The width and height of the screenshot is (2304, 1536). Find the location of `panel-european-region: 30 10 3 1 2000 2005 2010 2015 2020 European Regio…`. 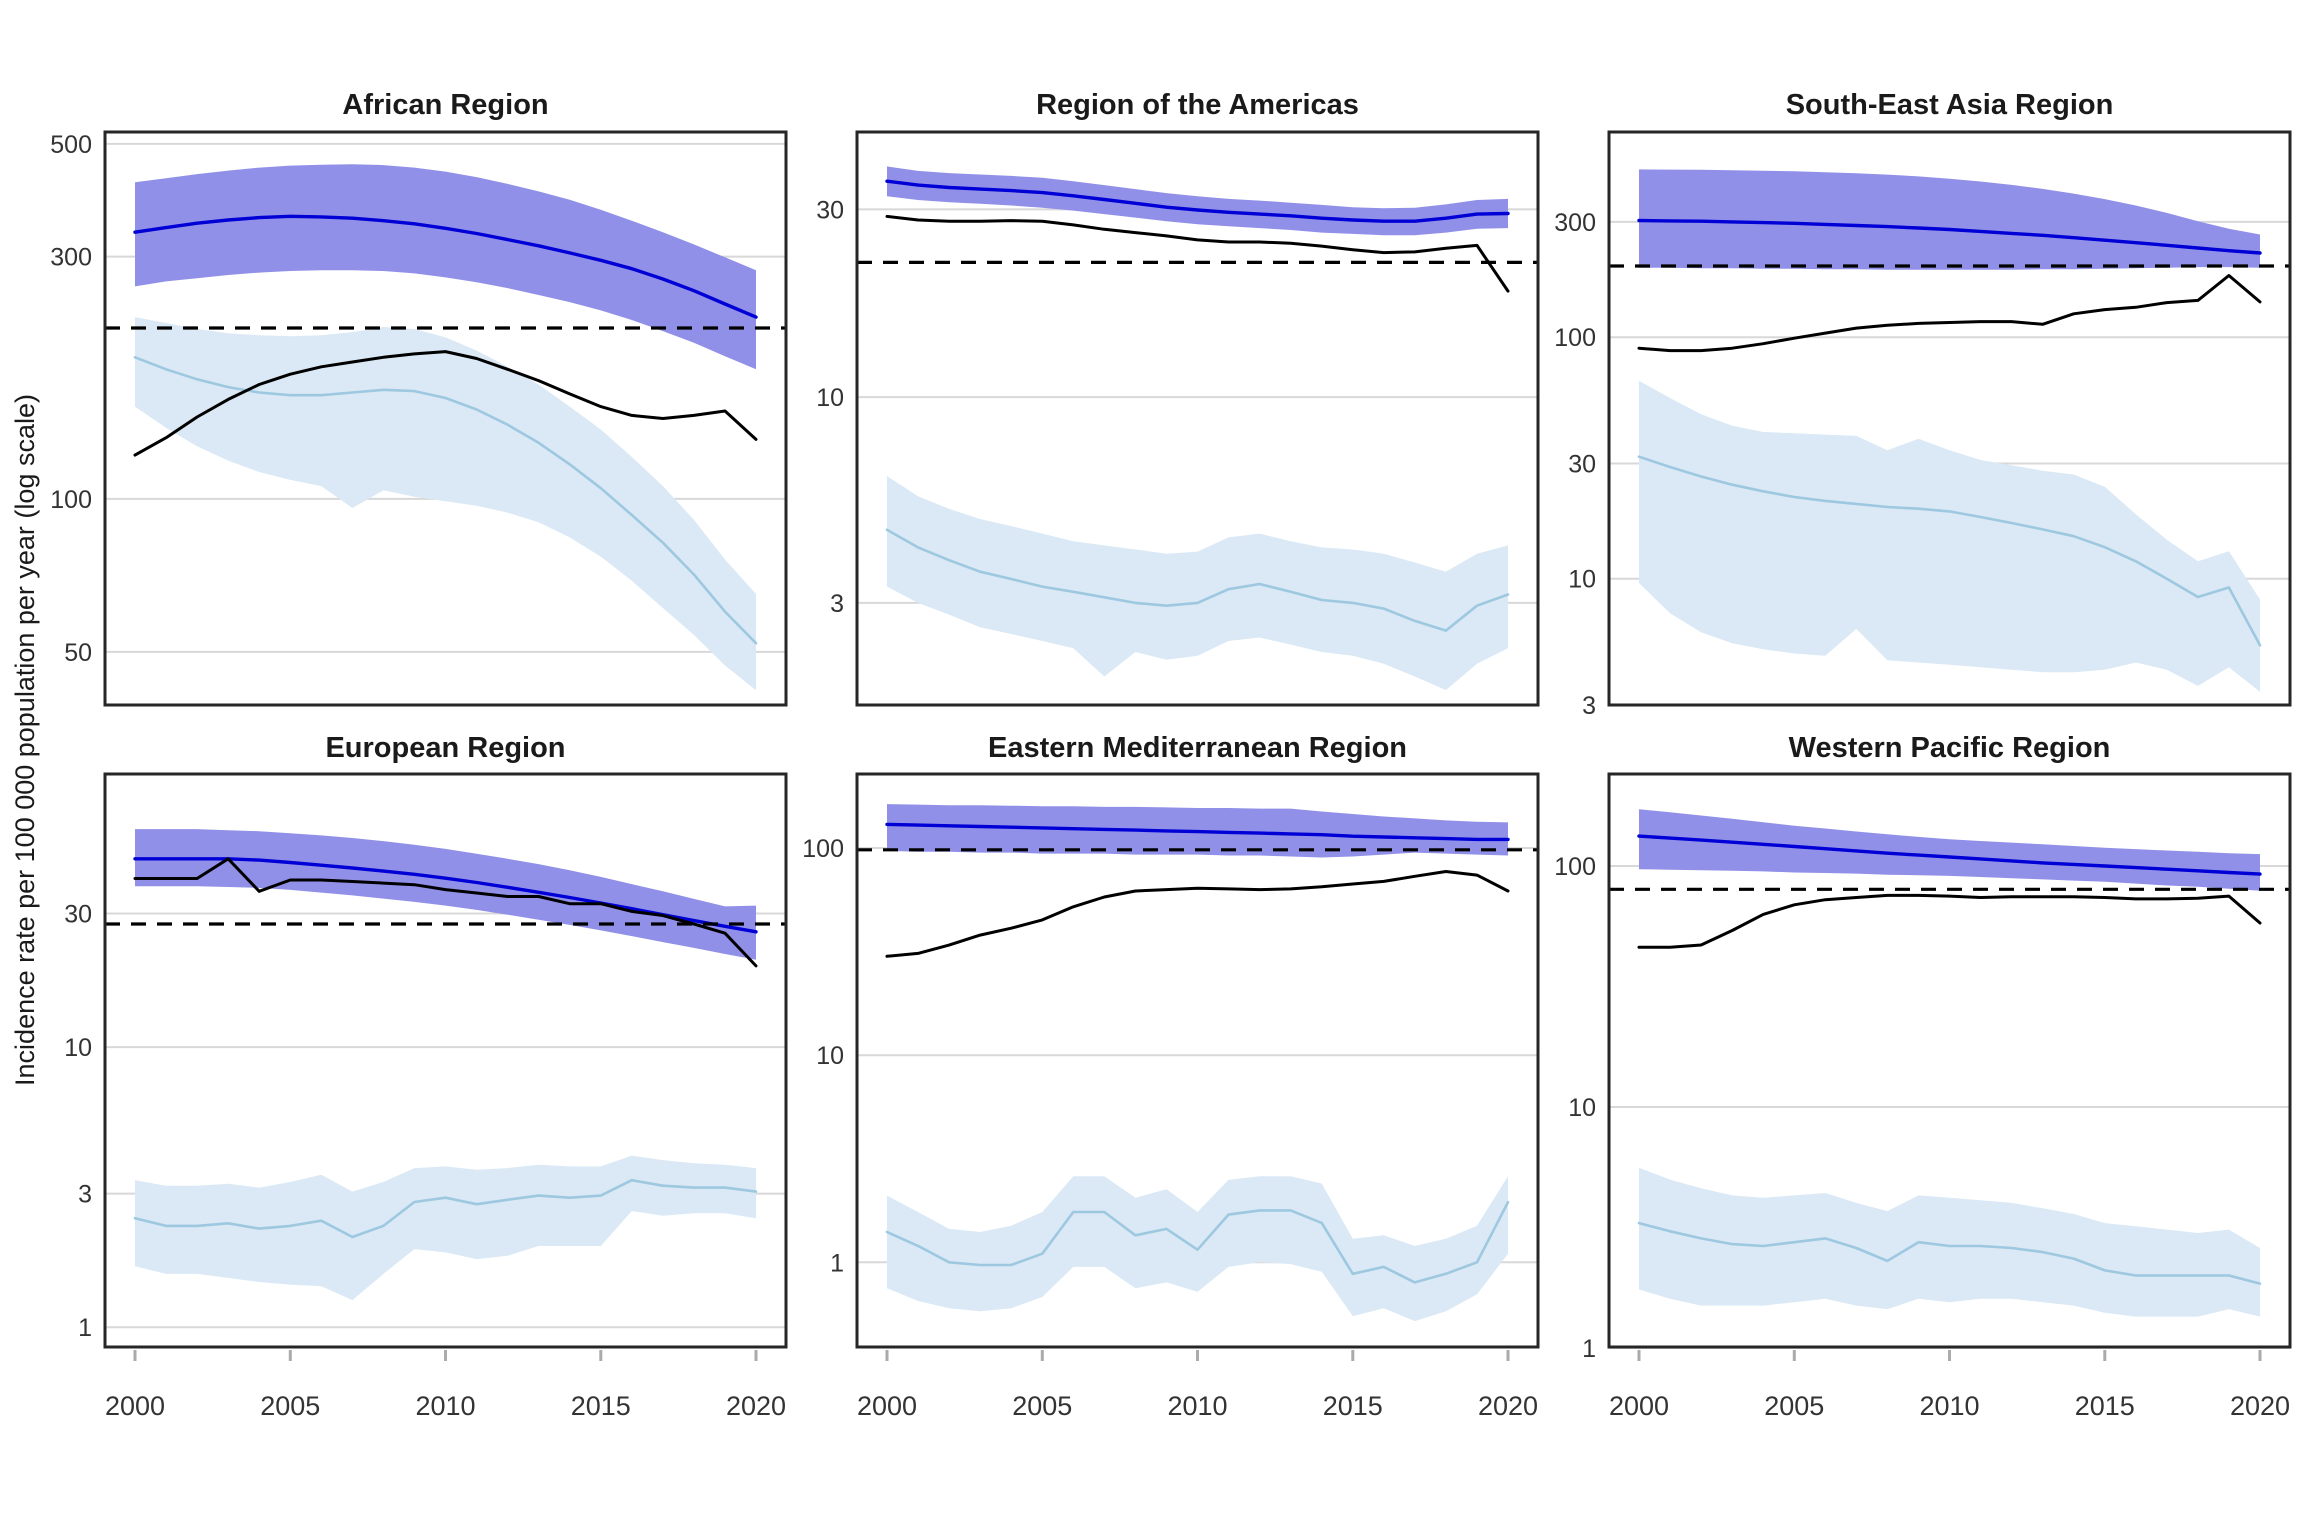

panel-european-region: 30 10 3 1 2000 2005 2010 2015 2020 European Regio… is located at coordinates (426, 1076).